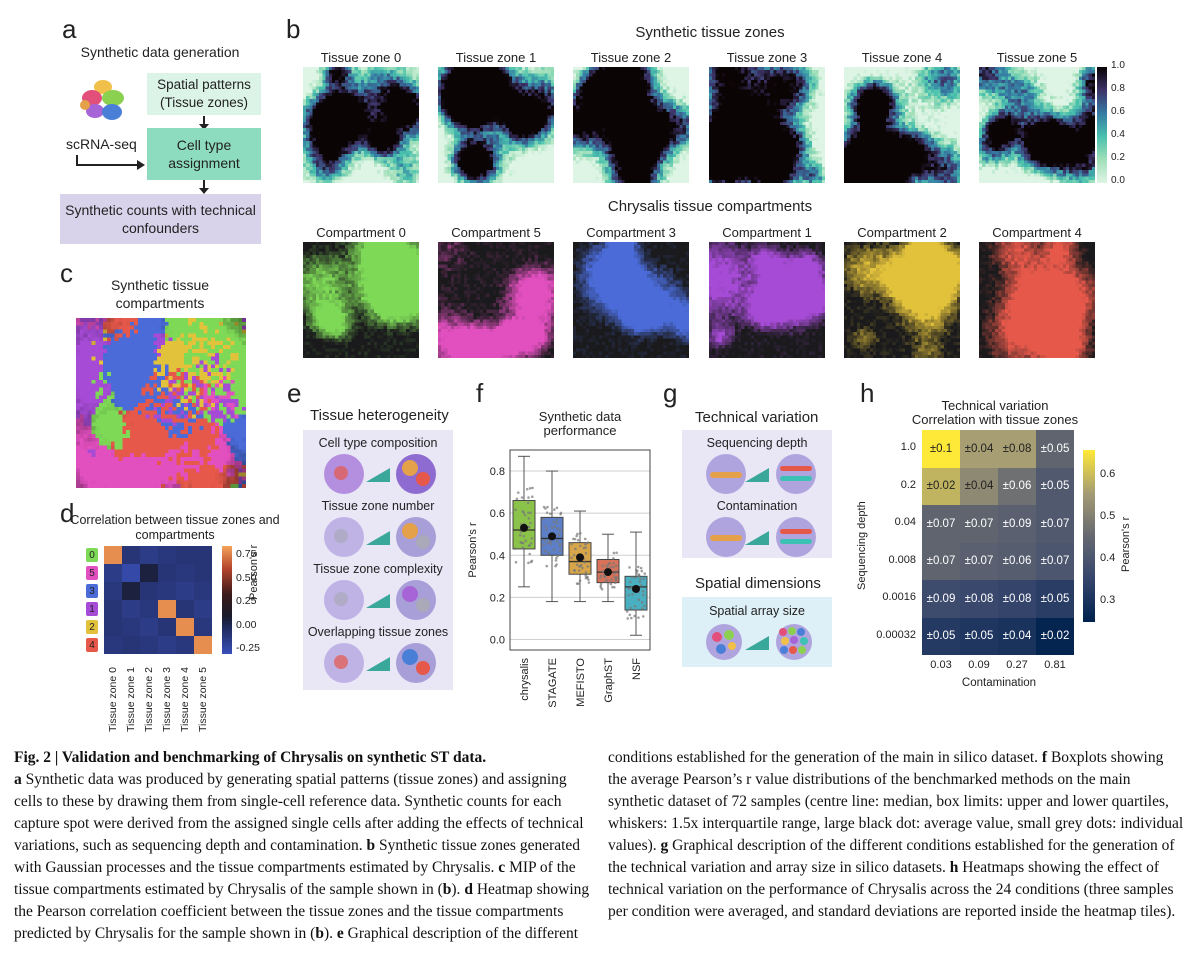  I want to click on panel-d-colorbar-tick: 0.50, so click(246, 577).